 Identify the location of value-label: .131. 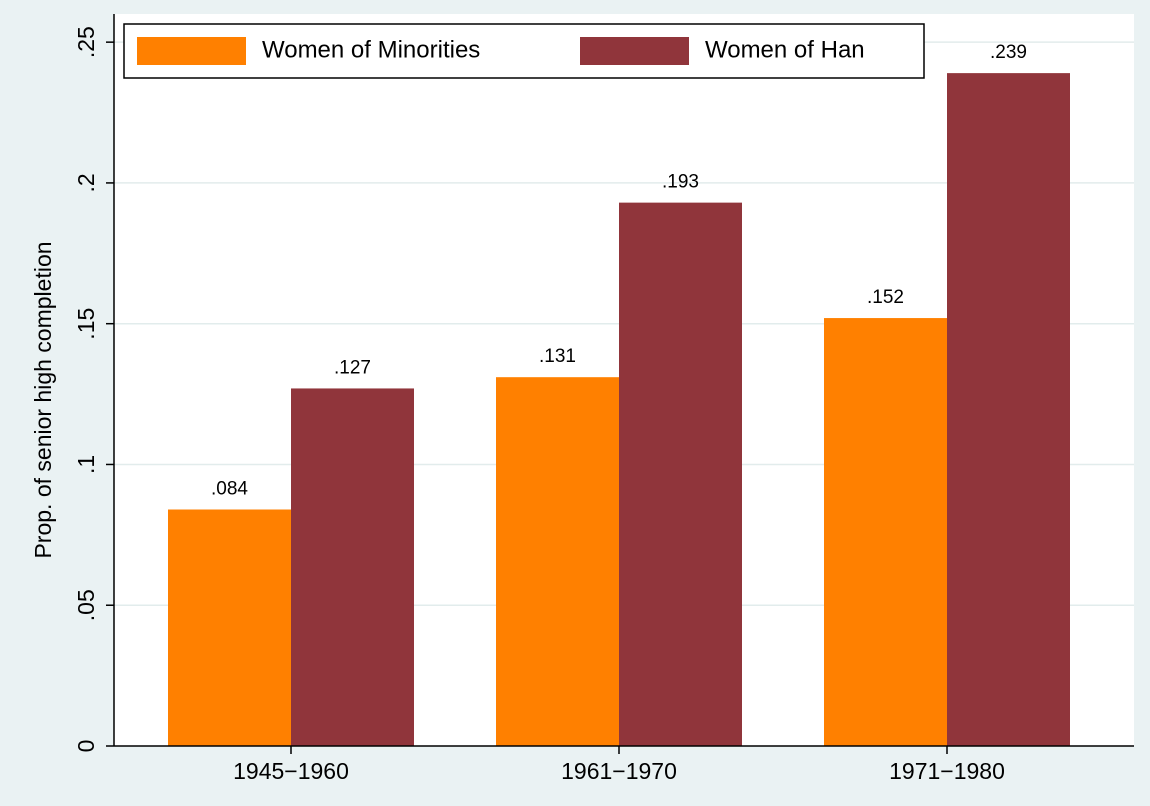
(557, 356).